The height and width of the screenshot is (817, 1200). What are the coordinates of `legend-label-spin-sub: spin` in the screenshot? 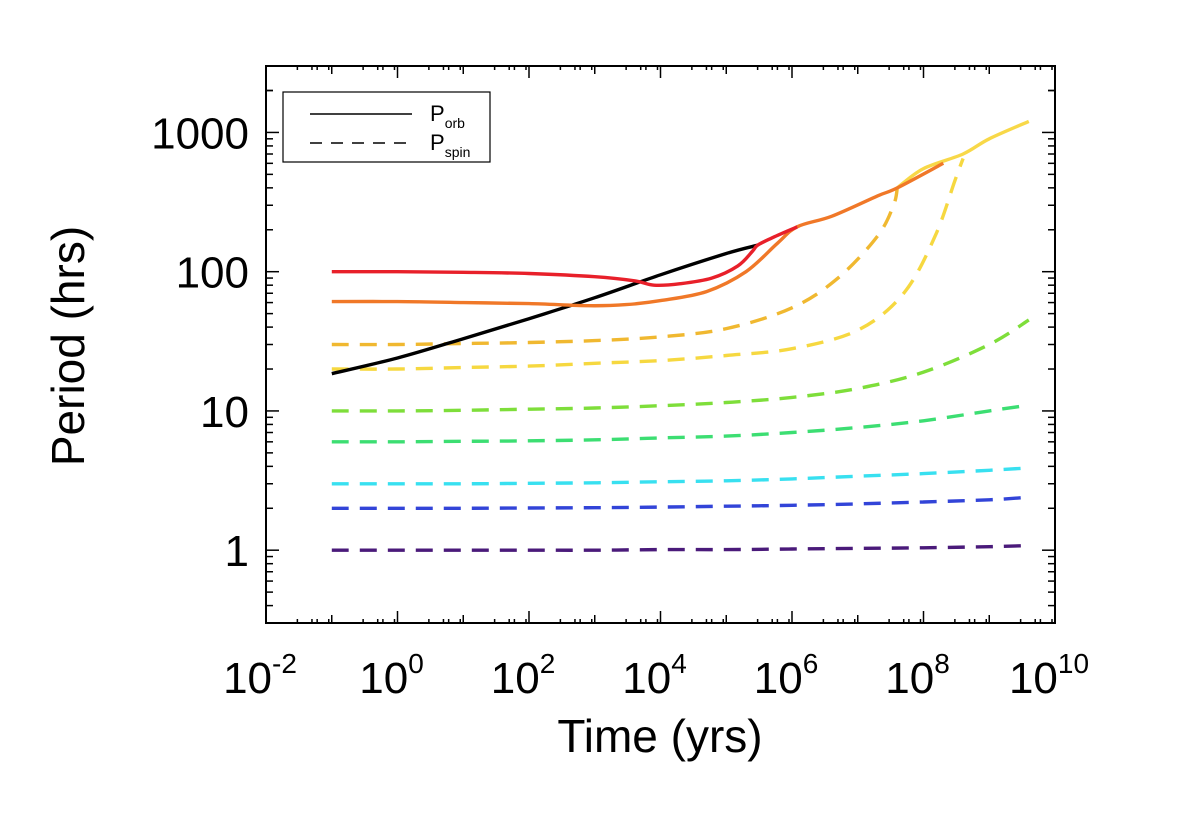 It's located at (458, 152).